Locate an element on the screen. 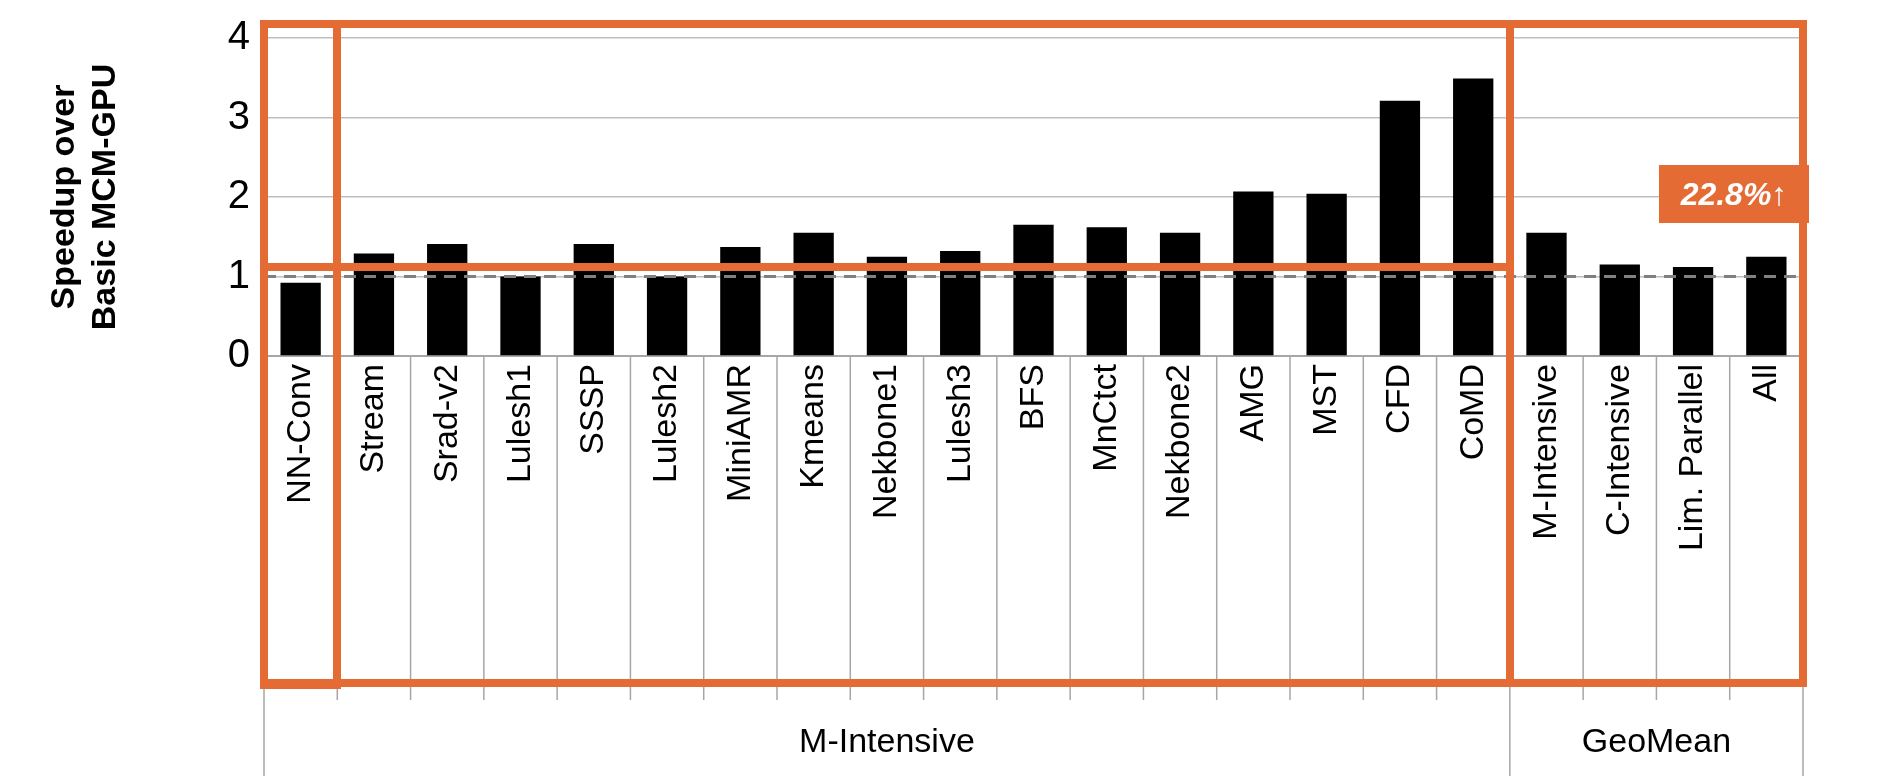  x-tick-label: NN-Conv is located at coordinates (298, 434).